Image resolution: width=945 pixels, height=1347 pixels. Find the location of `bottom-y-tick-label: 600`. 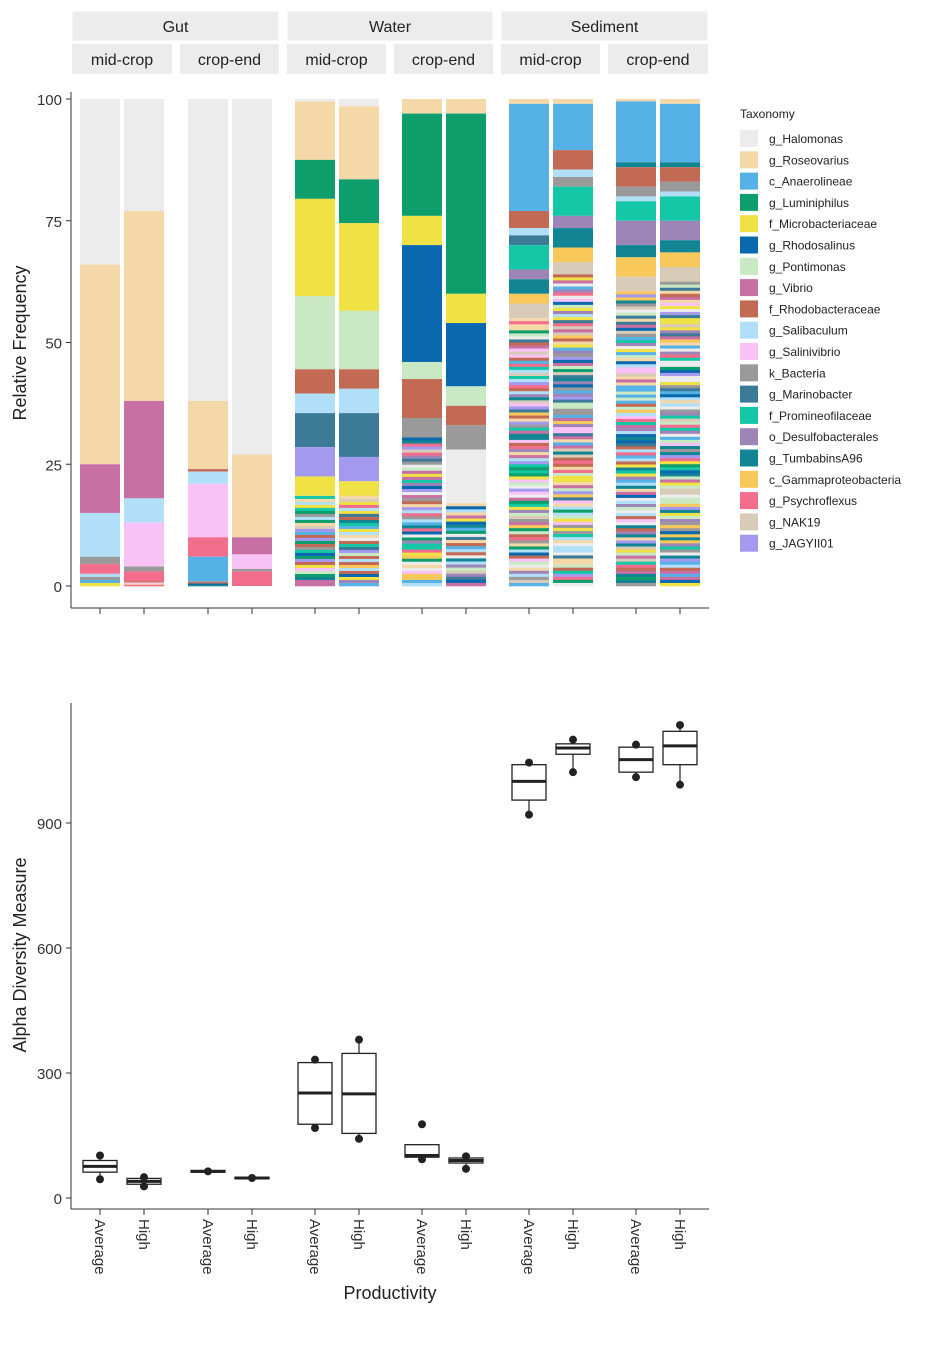

bottom-y-tick-label: 600 is located at coordinates (49, 949).